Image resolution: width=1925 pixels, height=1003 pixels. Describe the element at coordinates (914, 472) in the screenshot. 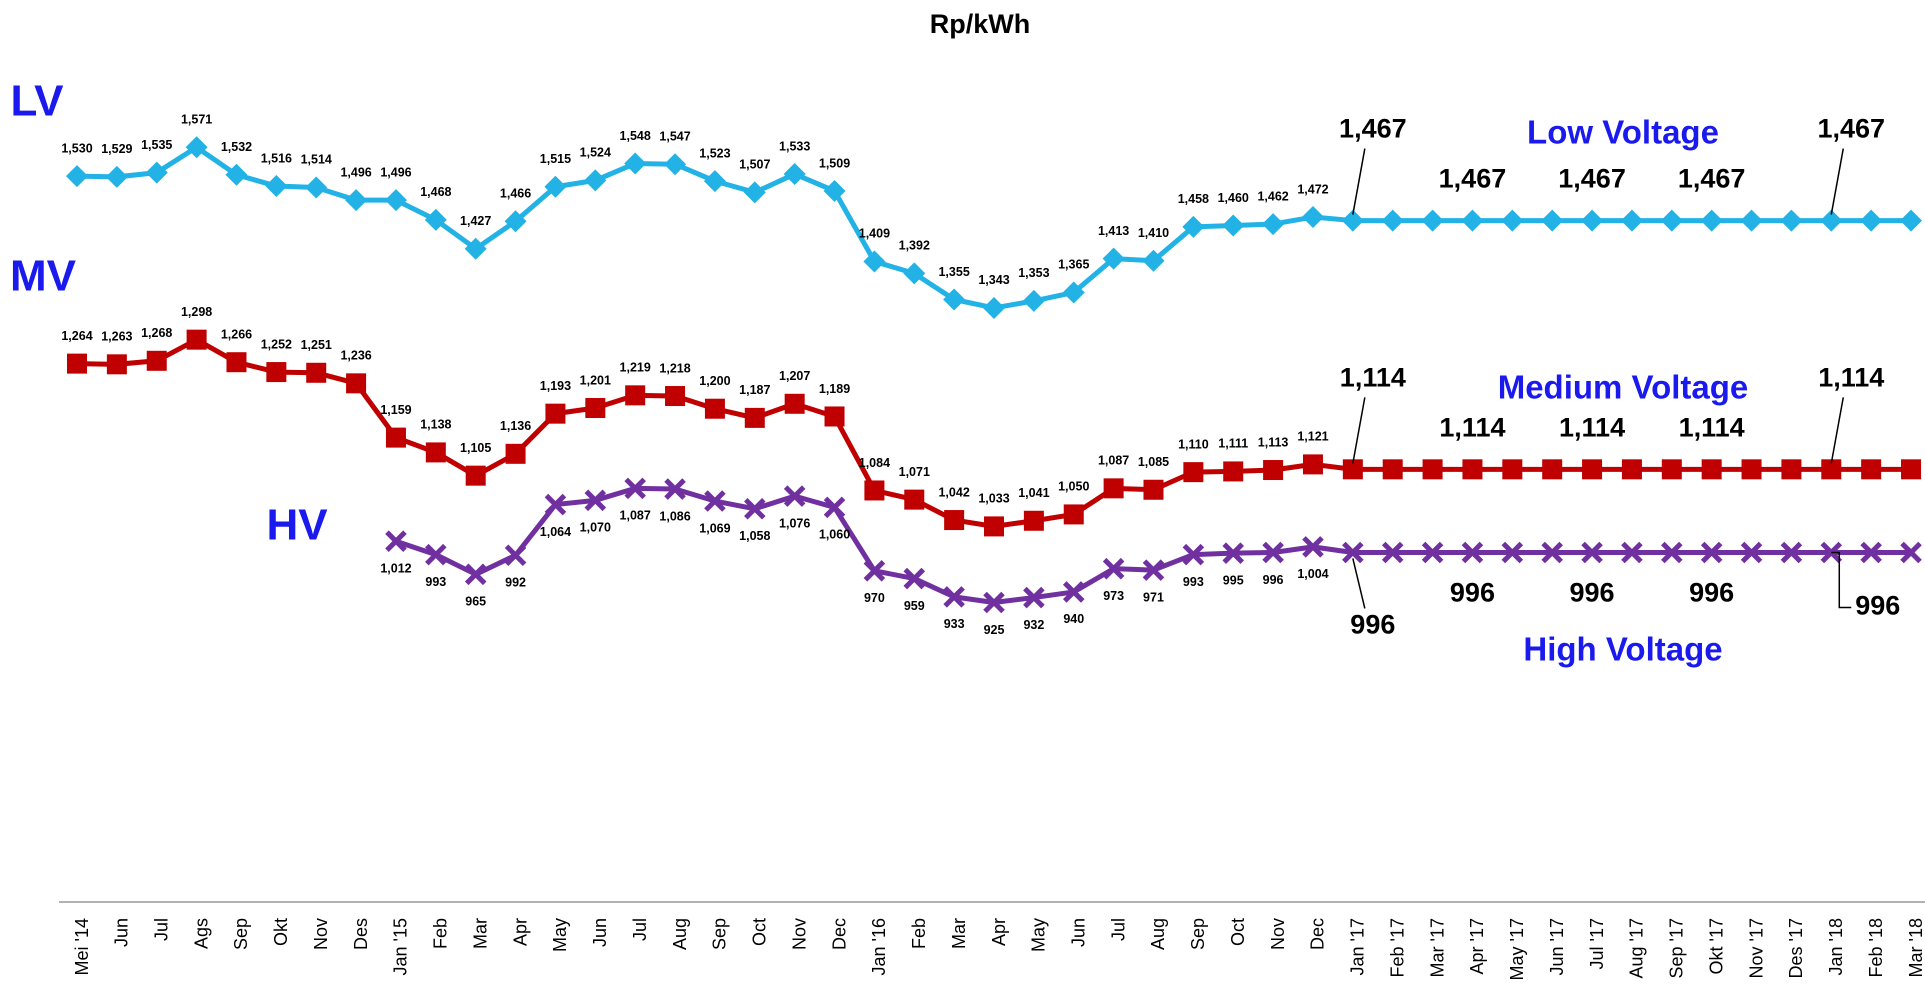

I see `data-label: 1,071` at that location.